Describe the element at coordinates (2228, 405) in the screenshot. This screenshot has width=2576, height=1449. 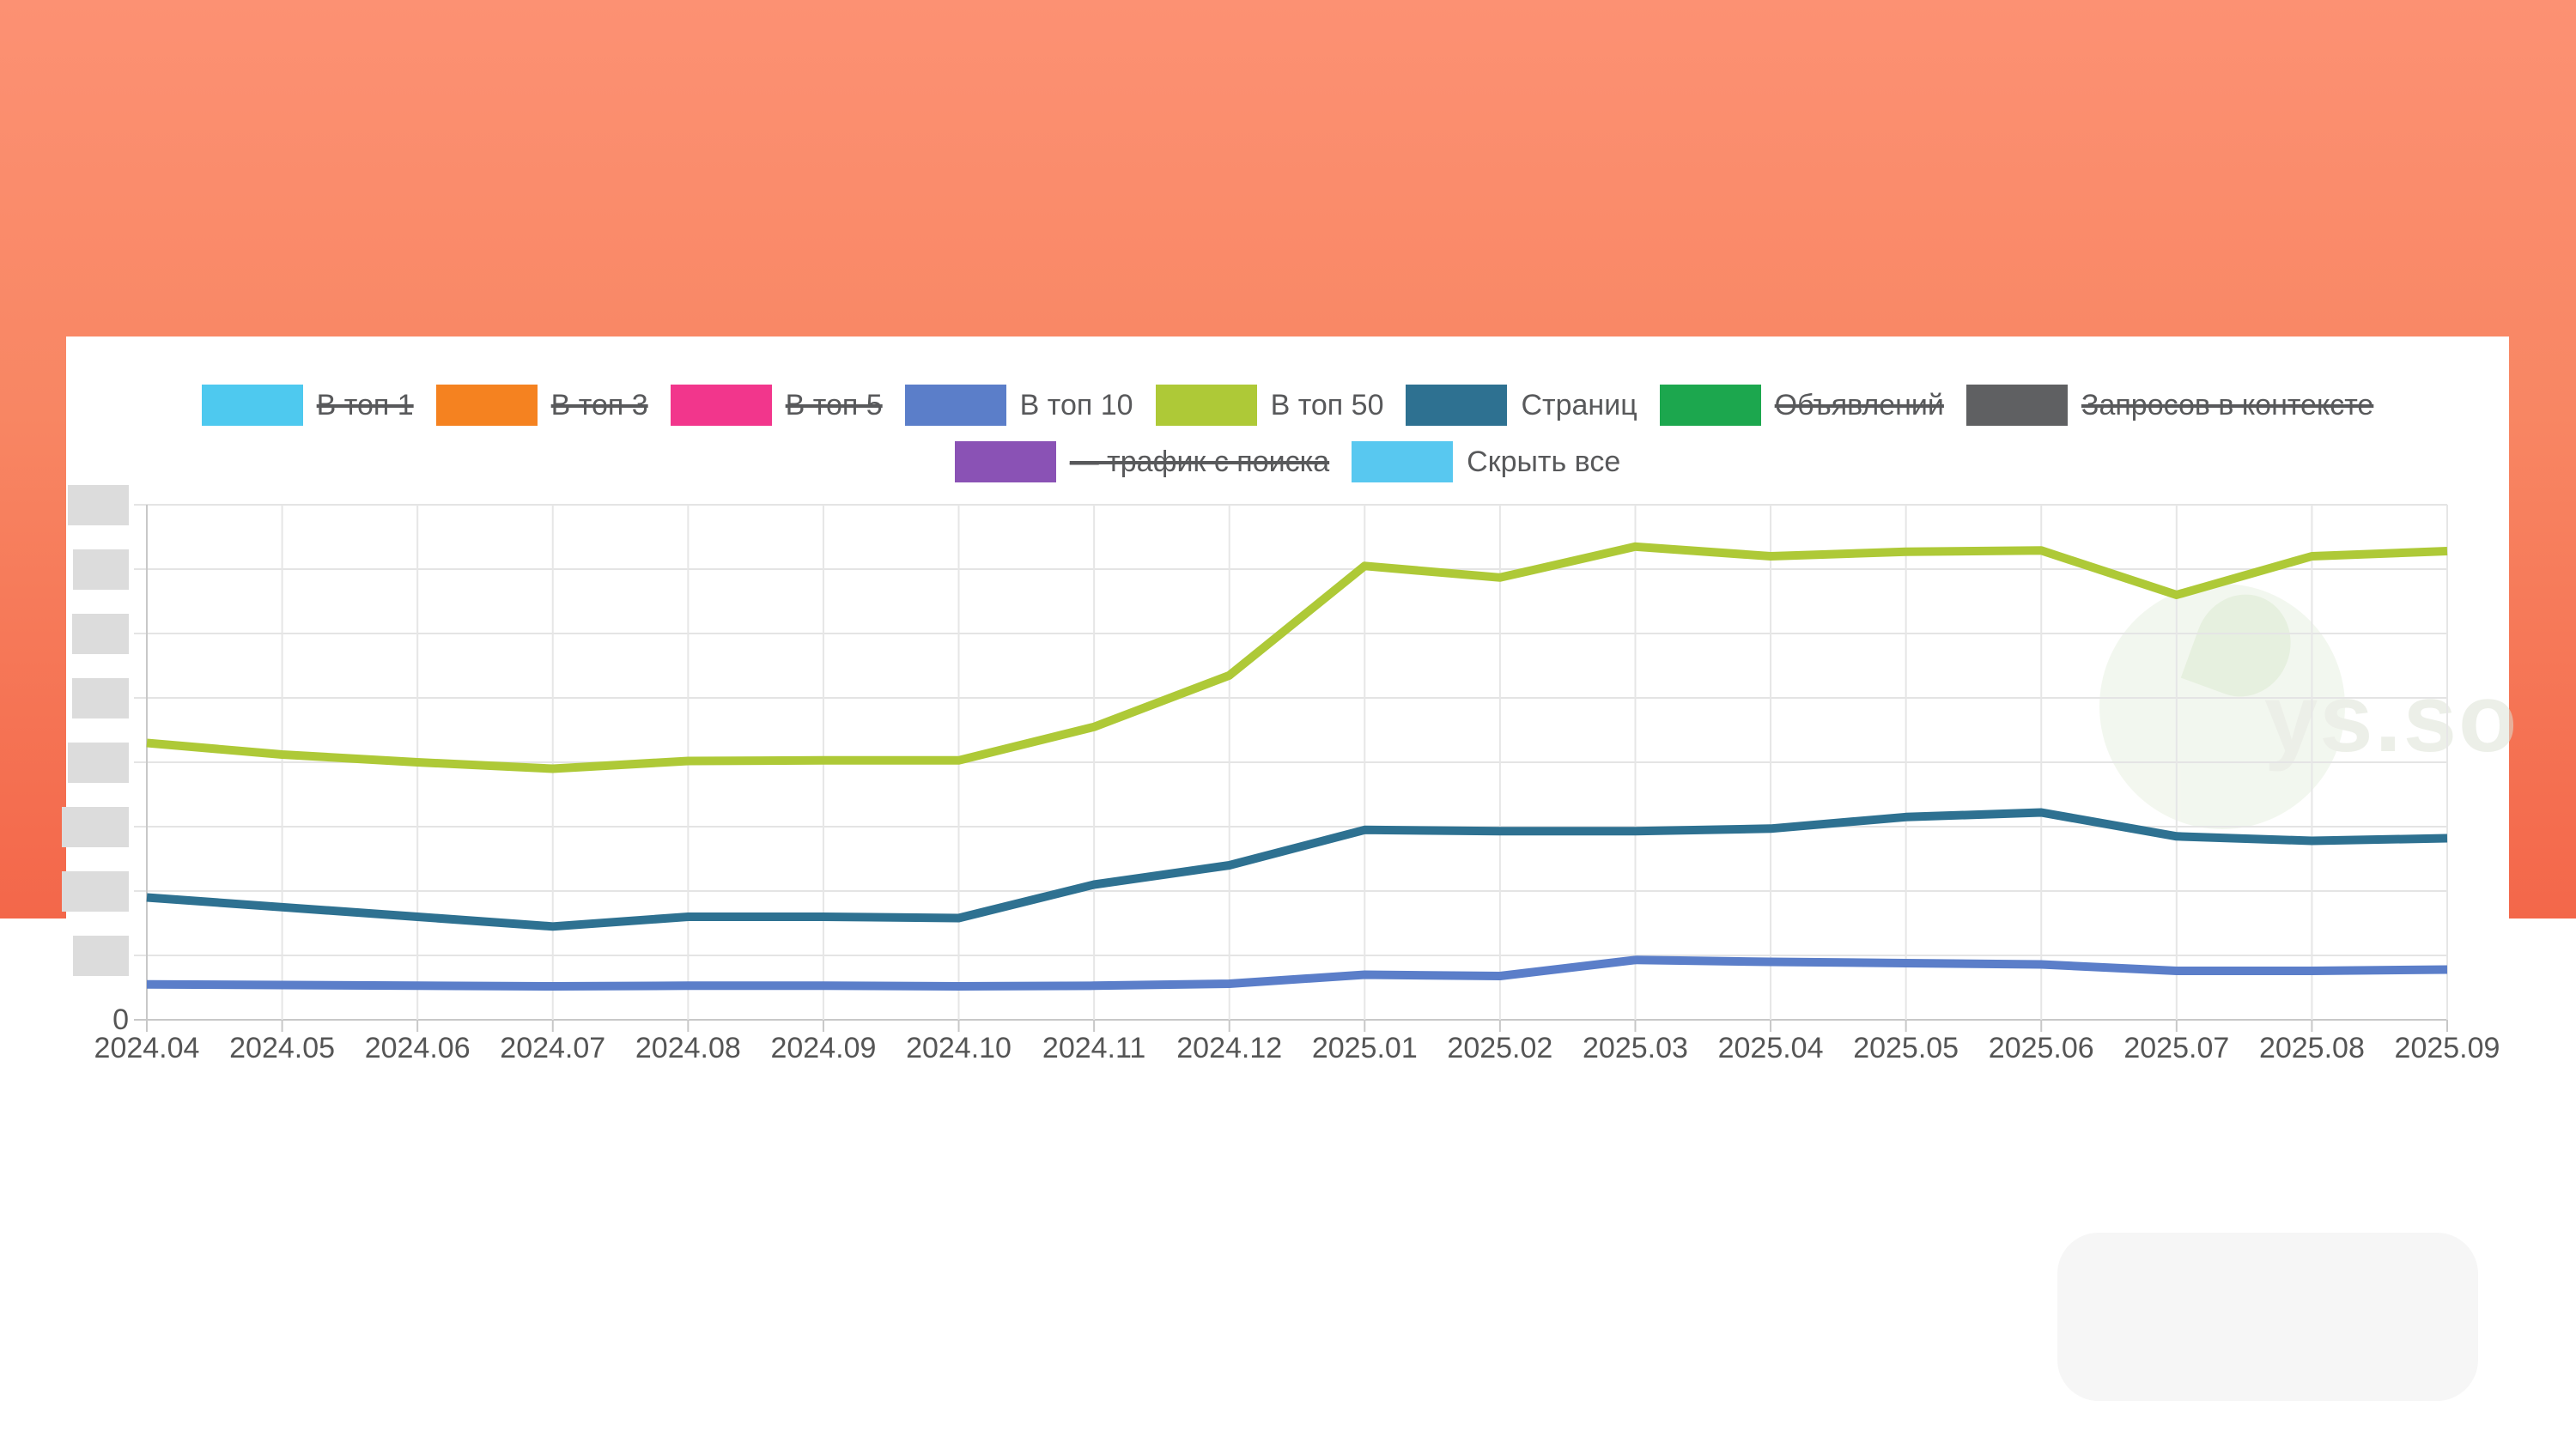
I see `legend-label: Запросов в контексте` at that location.